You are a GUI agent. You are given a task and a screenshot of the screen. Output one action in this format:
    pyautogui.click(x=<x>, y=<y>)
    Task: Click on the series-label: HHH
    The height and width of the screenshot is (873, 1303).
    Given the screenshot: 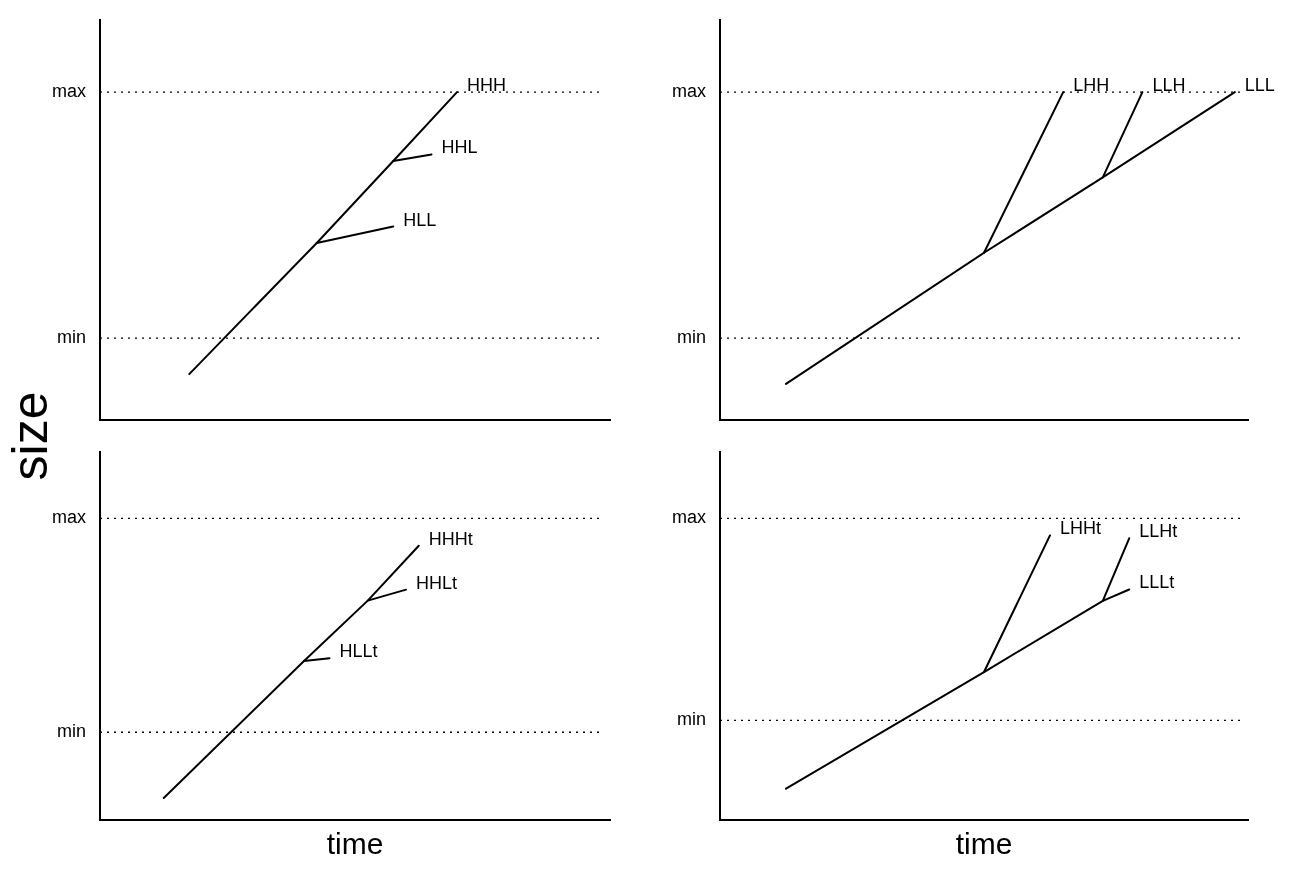 What is the action you would take?
    pyautogui.click(x=486, y=85)
    